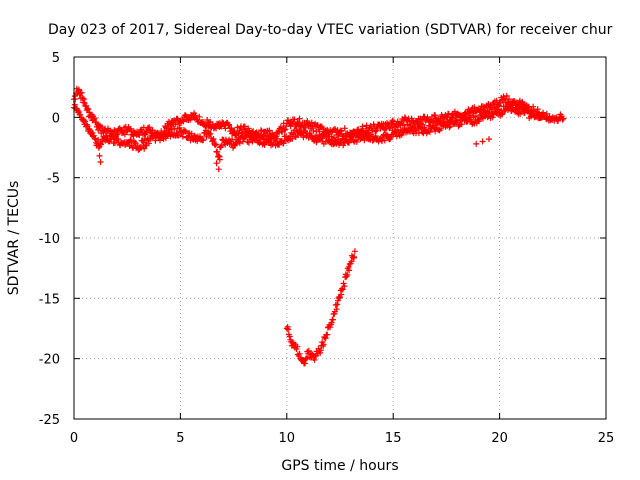  Describe the element at coordinates (74, 438) in the screenshot. I see `x-tick-label: 0` at that location.